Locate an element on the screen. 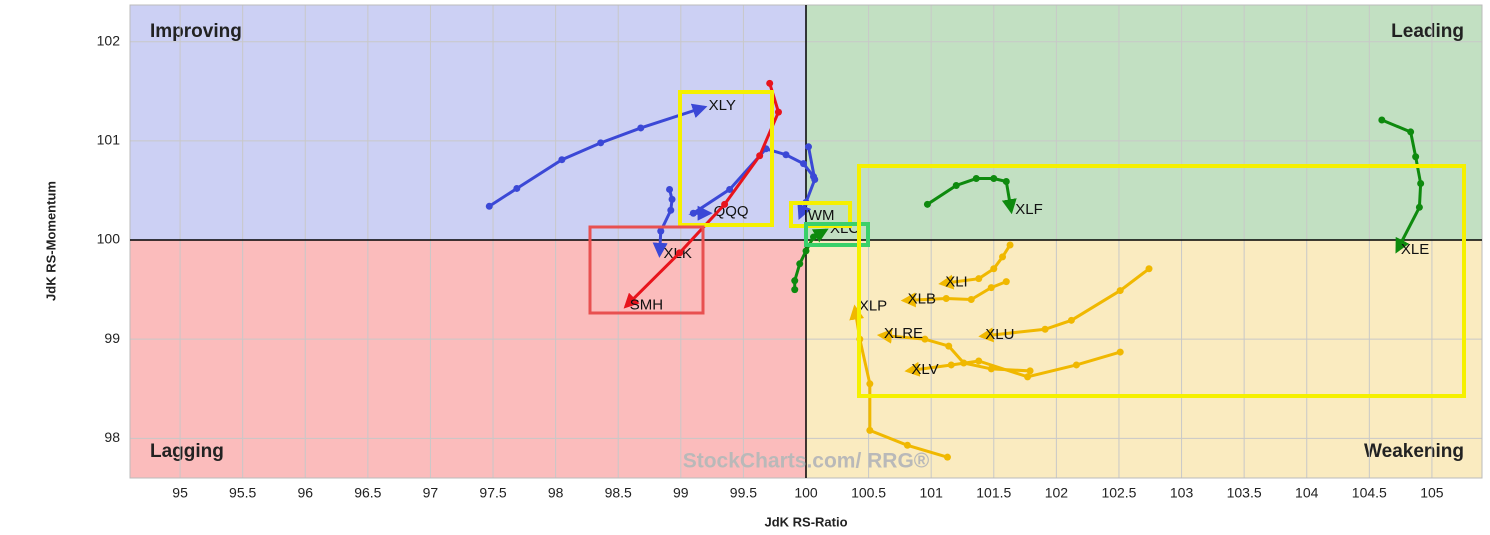  x-tick-label: 99 is located at coordinates (681, 493).